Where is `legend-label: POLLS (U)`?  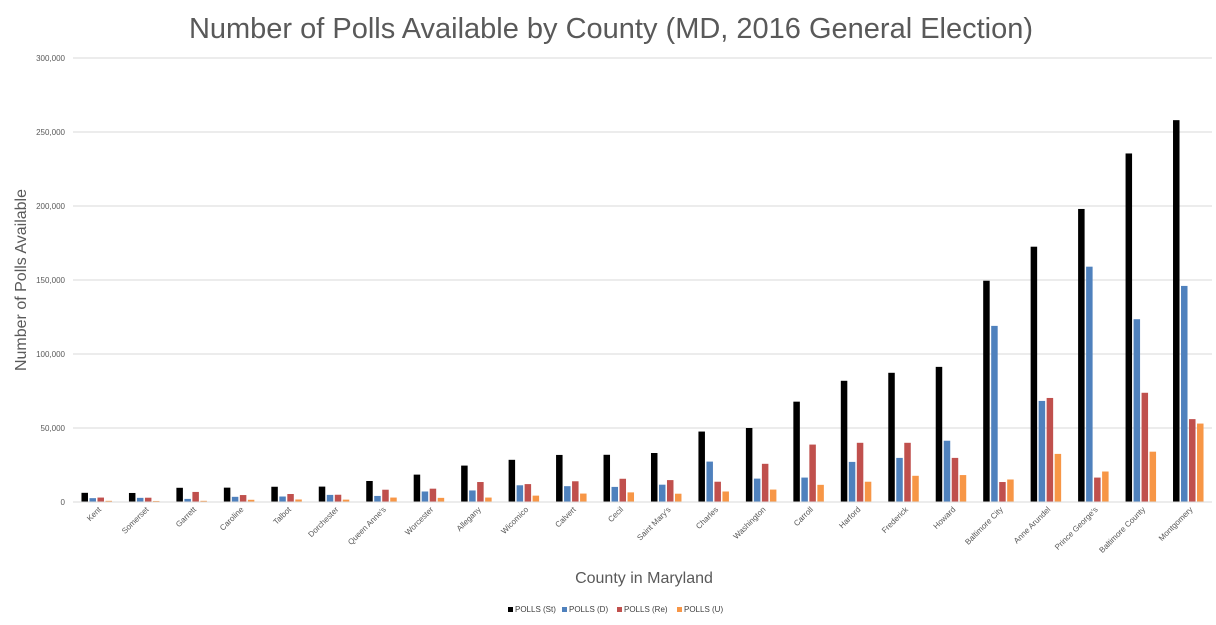
legend-label: POLLS (U) is located at coordinates (703, 609).